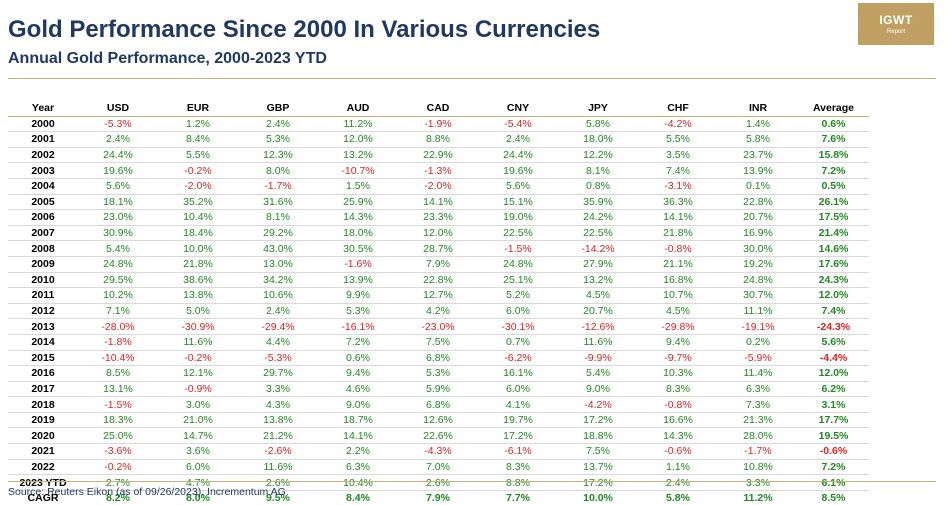 The width and height of the screenshot is (945, 505). I want to click on average-cell: 26.1%, so click(833, 202).